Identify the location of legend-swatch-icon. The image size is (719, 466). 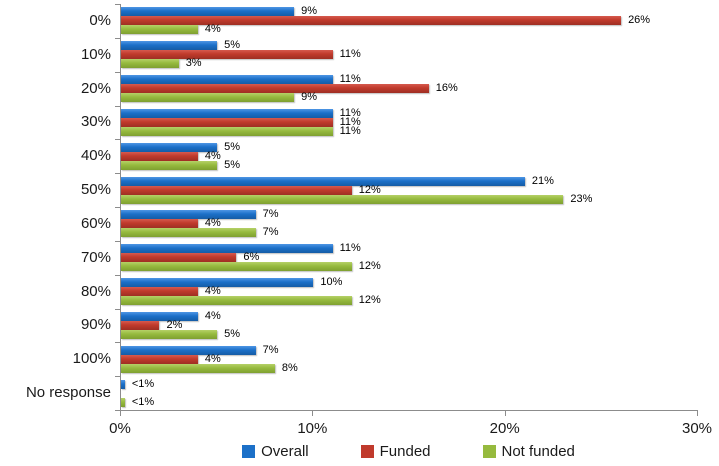
(367, 451).